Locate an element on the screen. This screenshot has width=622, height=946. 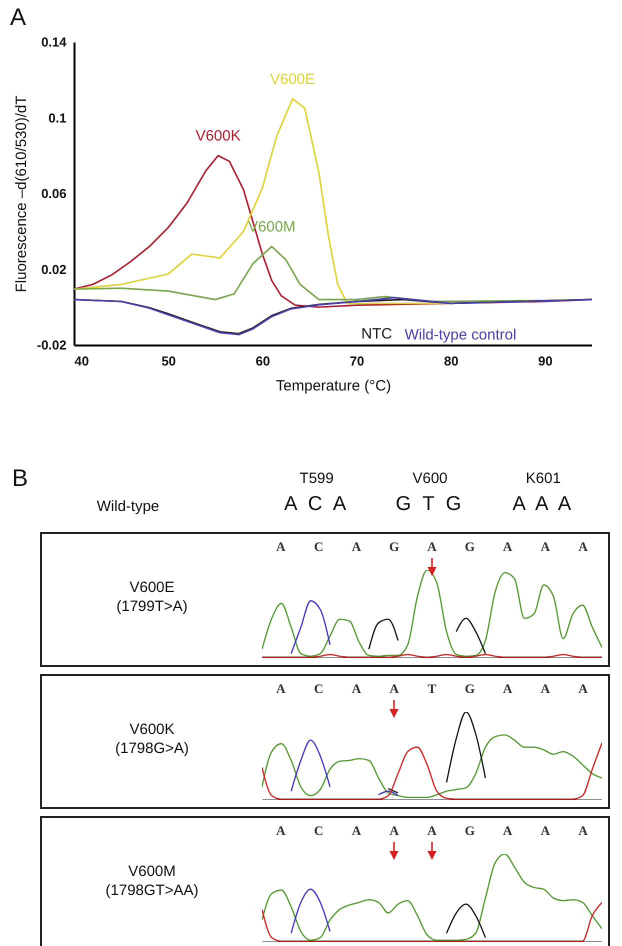
text: T599 is located at coordinates (317, 478).